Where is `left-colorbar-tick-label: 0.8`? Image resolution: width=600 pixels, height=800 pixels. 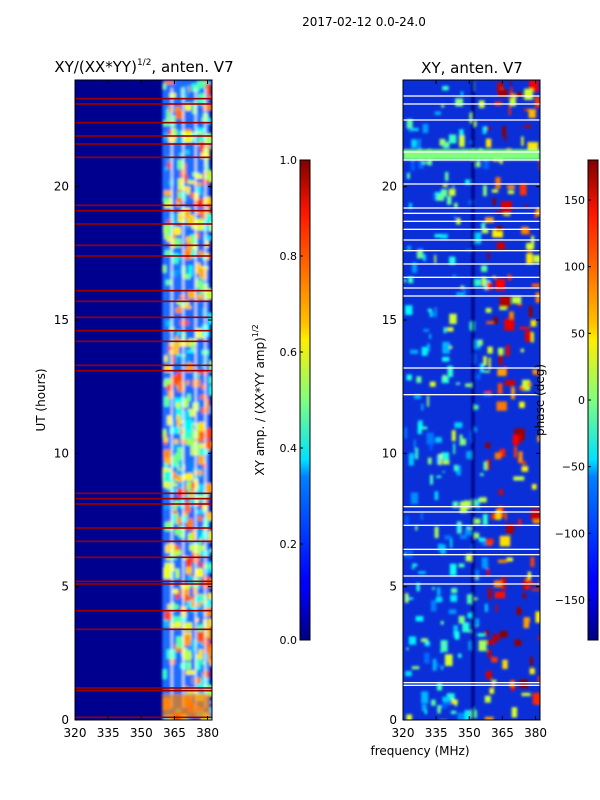
left-colorbar-tick-label: 0.8 is located at coordinates (289, 256).